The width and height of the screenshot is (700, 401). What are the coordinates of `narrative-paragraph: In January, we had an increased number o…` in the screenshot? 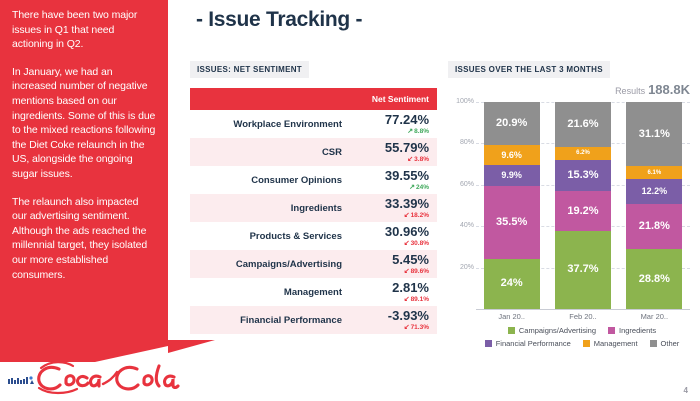 It's located at (84, 122).